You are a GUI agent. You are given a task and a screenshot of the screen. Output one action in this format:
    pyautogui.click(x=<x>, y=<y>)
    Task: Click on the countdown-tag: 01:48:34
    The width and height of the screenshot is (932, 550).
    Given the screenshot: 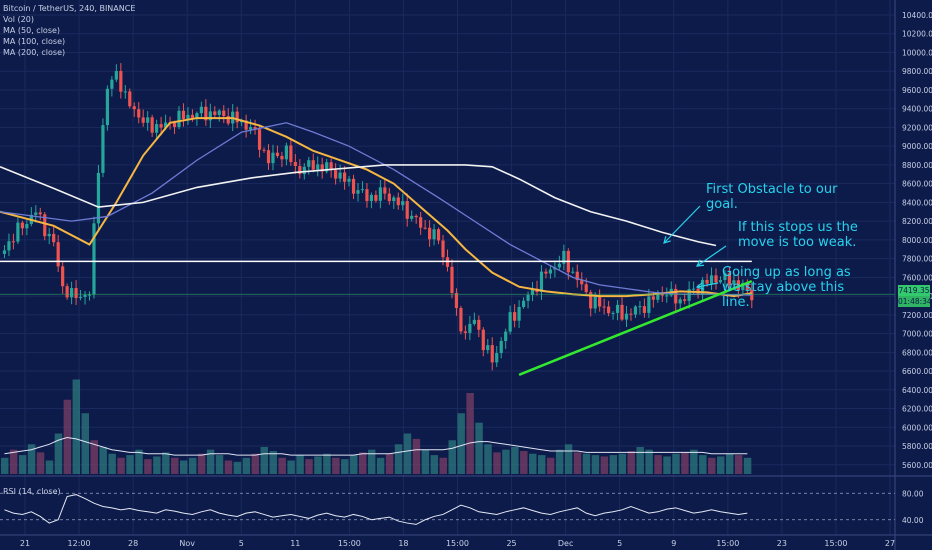 What is the action you would take?
    pyautogui.click(x=915, y=301)
    